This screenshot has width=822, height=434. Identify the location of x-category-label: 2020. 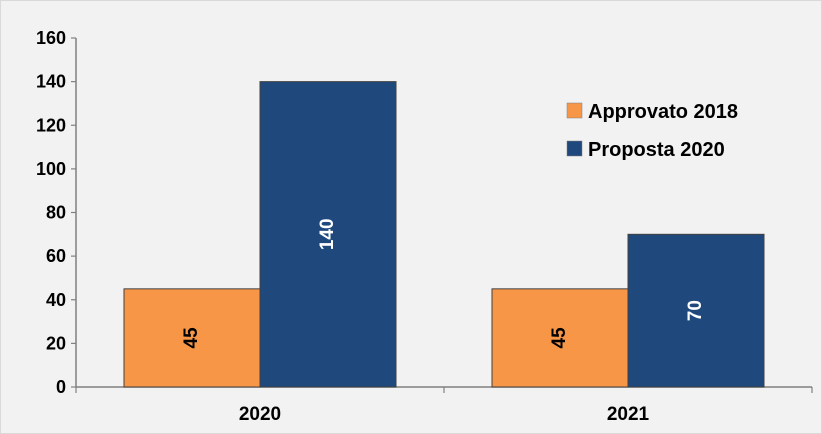
(260, 414).